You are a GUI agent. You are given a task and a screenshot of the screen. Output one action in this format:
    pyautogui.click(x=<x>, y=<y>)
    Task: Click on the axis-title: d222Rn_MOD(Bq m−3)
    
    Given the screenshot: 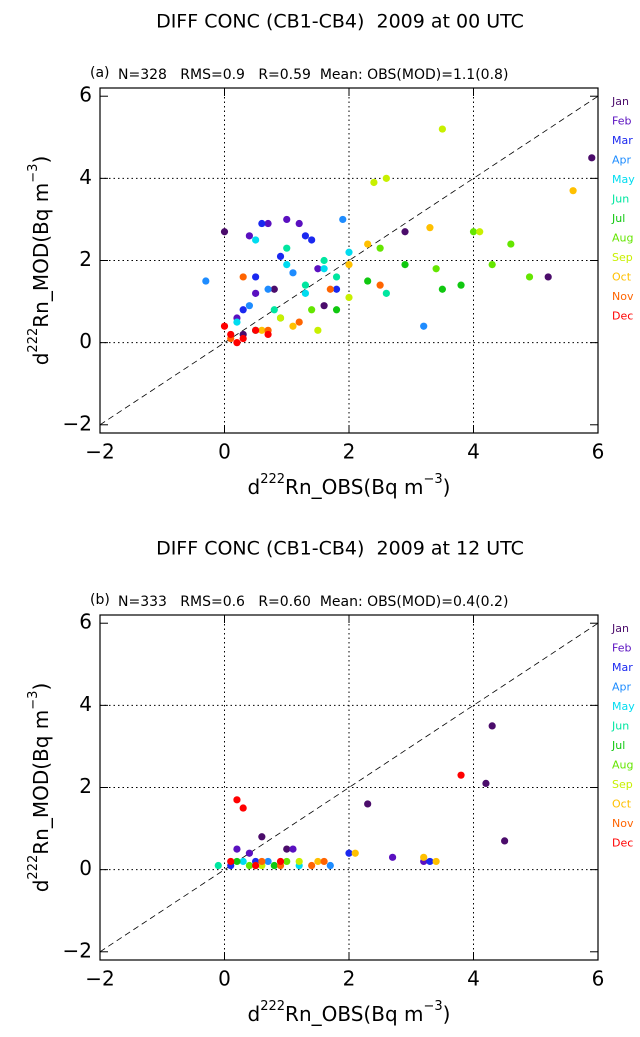 What is the action you would take?
    pyautogui.click(x=39, y=788)
    